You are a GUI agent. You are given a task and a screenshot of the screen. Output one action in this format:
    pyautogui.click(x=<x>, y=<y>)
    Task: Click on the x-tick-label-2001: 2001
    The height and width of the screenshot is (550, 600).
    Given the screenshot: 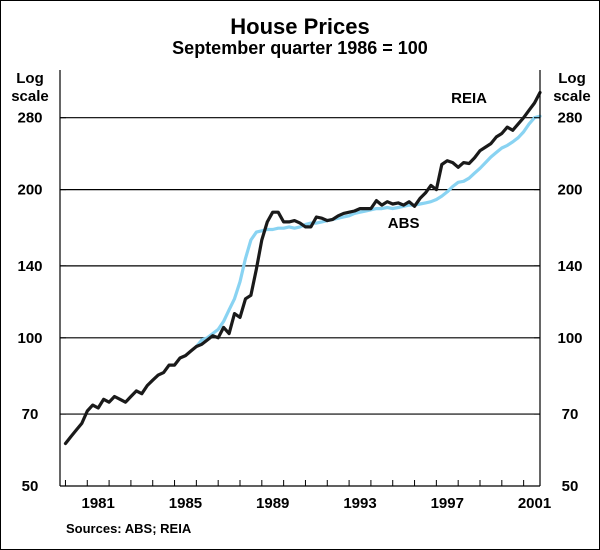 What is the action you would take?
    pyautogui.click(x=534, y=503)
    